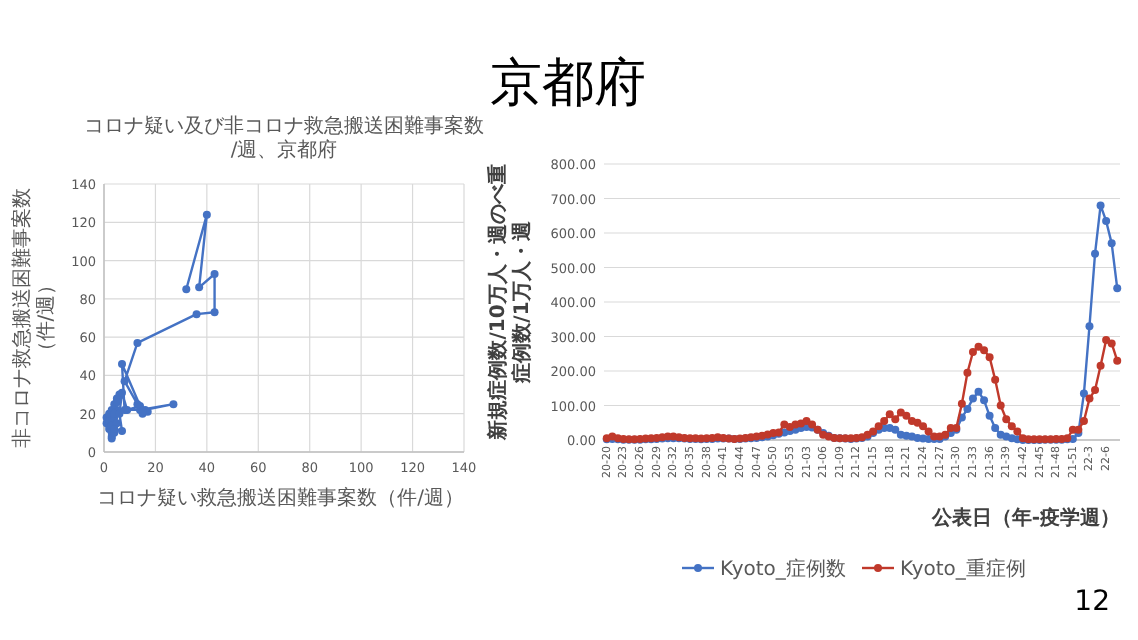 The image size is (1138, 640). I want to click on x-axis-title: 公表日（年-疫学週）, so click(1024, 518).